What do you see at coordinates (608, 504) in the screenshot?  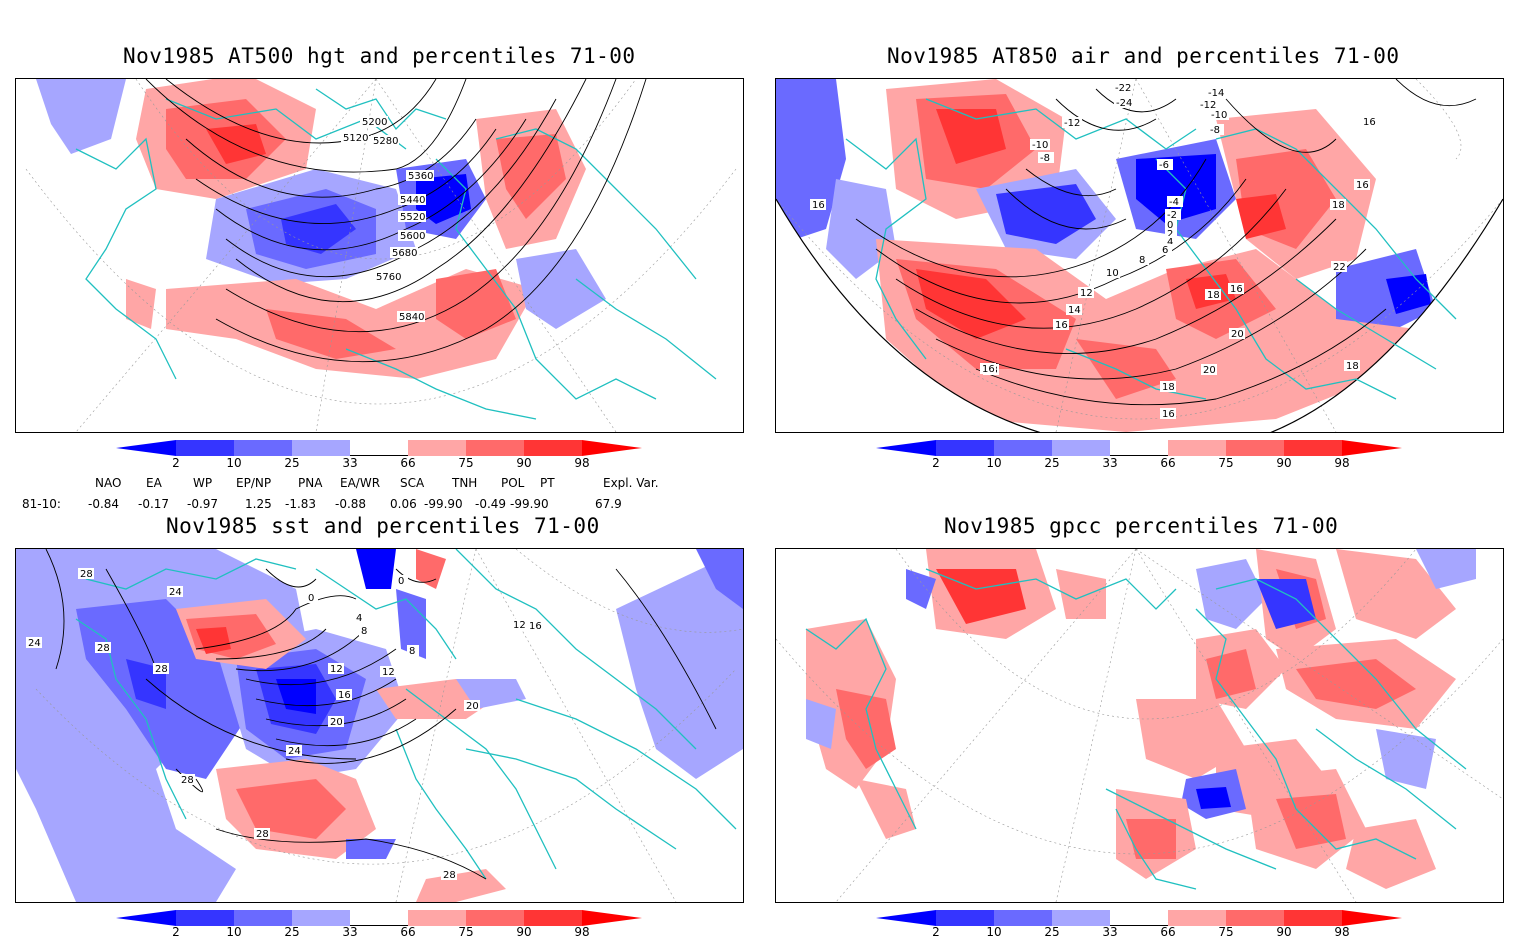 I see `index-value: 67.9` at bounding box center [608, 504].